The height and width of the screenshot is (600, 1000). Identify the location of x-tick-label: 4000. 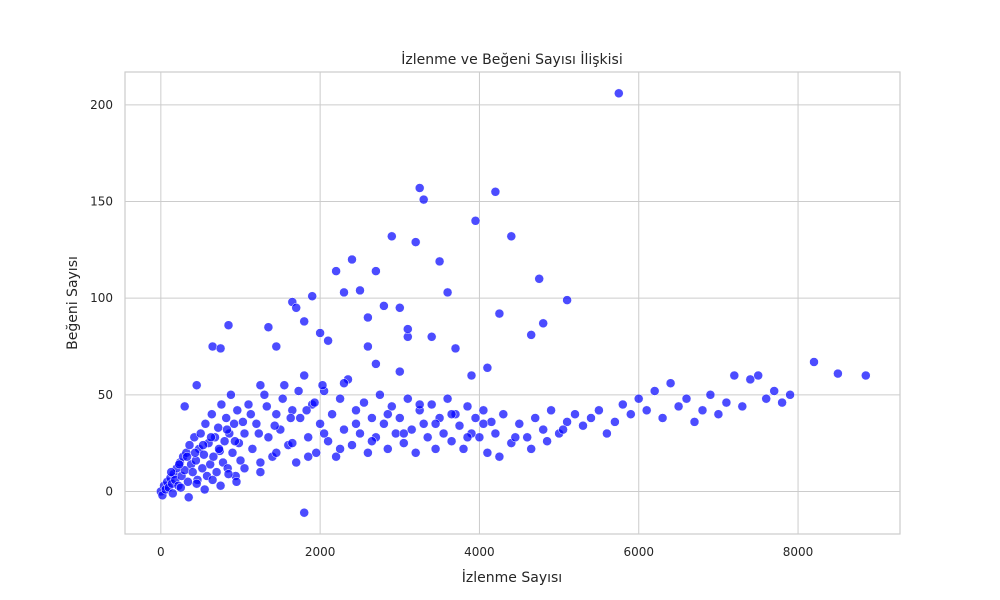
(479, 552).